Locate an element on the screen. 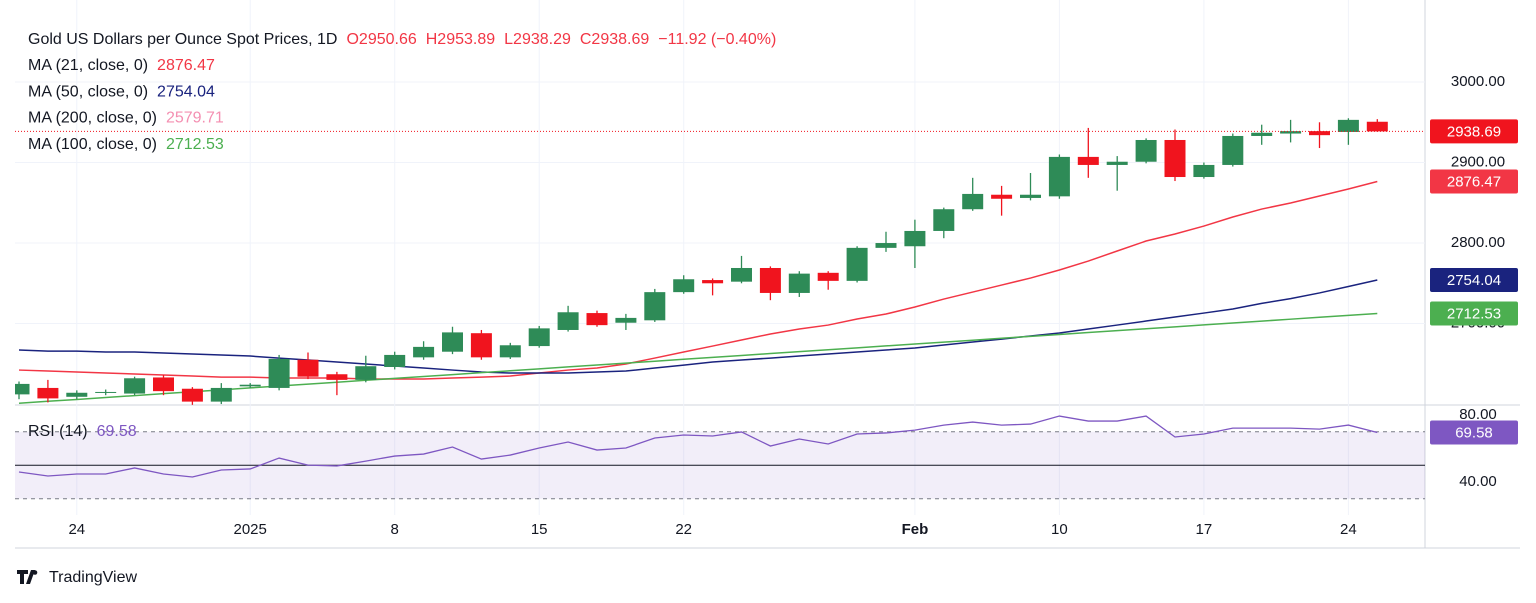  indicator-legend: MA (50, close, 0) 2754.04 is located at coordinates (121, 92).